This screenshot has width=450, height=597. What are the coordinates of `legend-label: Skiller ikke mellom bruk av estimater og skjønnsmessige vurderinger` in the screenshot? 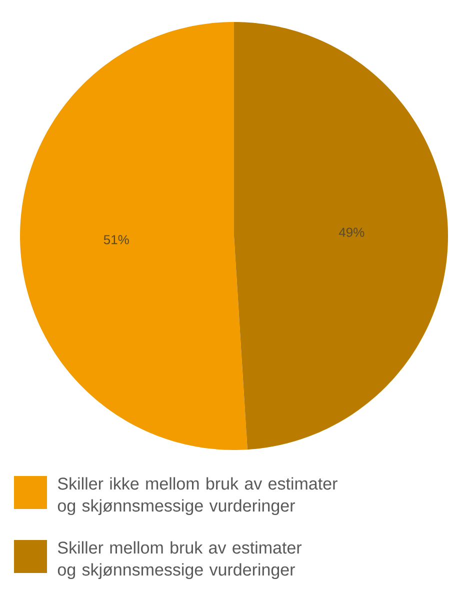 It's located at (198, 496).